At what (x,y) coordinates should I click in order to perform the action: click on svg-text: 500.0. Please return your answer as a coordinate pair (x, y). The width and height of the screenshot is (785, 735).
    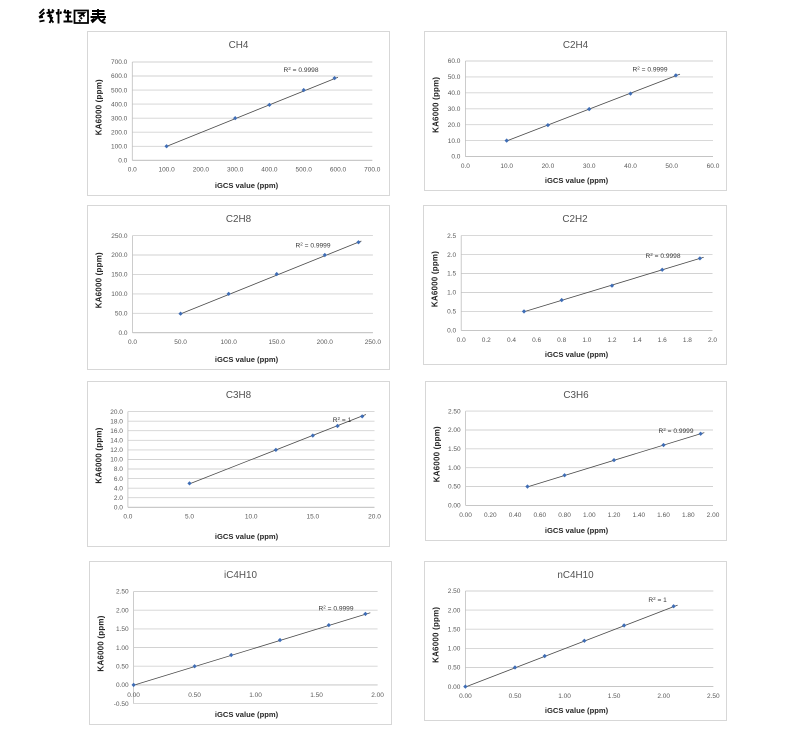
    Looking at the image, I should click on (304, 170).